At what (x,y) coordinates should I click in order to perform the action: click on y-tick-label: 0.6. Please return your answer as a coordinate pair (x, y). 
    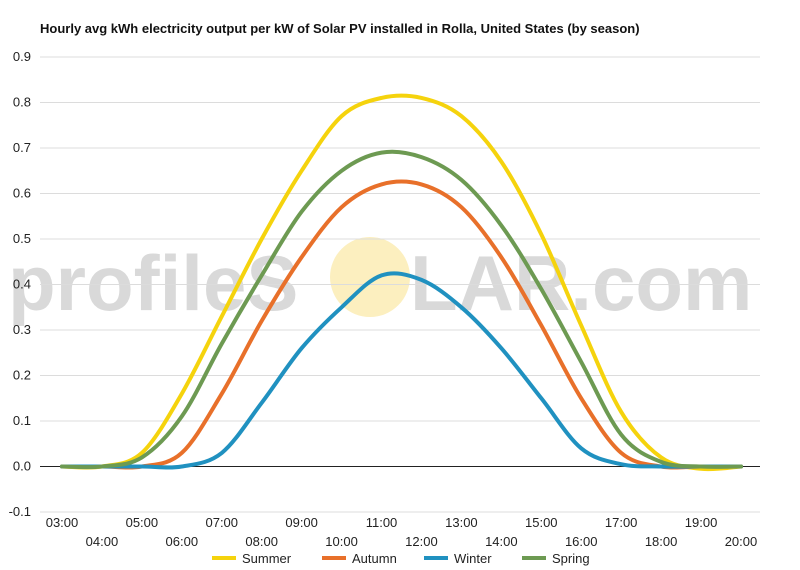
    Looking at the image, I should click on (22, 193).